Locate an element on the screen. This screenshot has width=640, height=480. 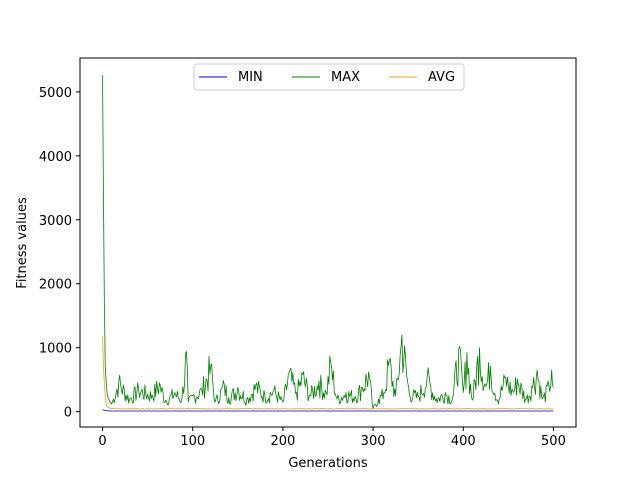
series-line-min is located at coordinates (328, 410).